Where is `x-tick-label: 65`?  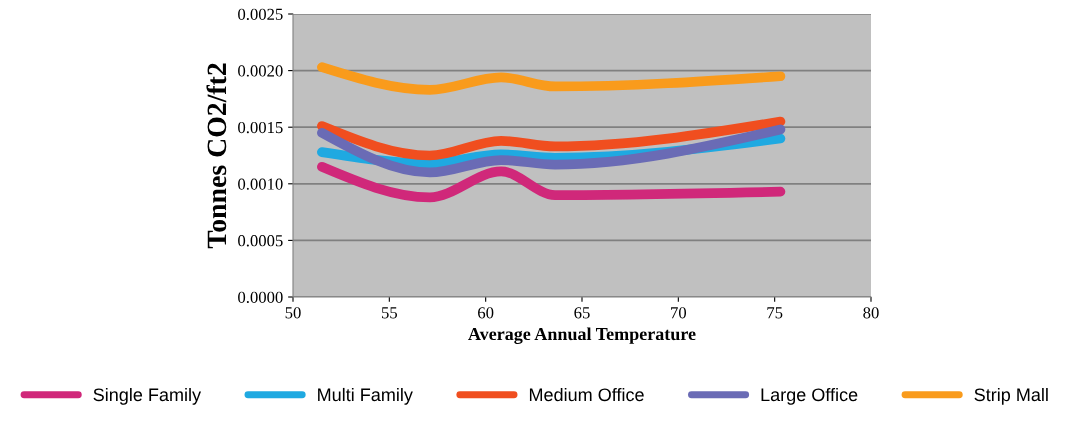 x-tick-label: 65 is located at coordinates (582, 313).